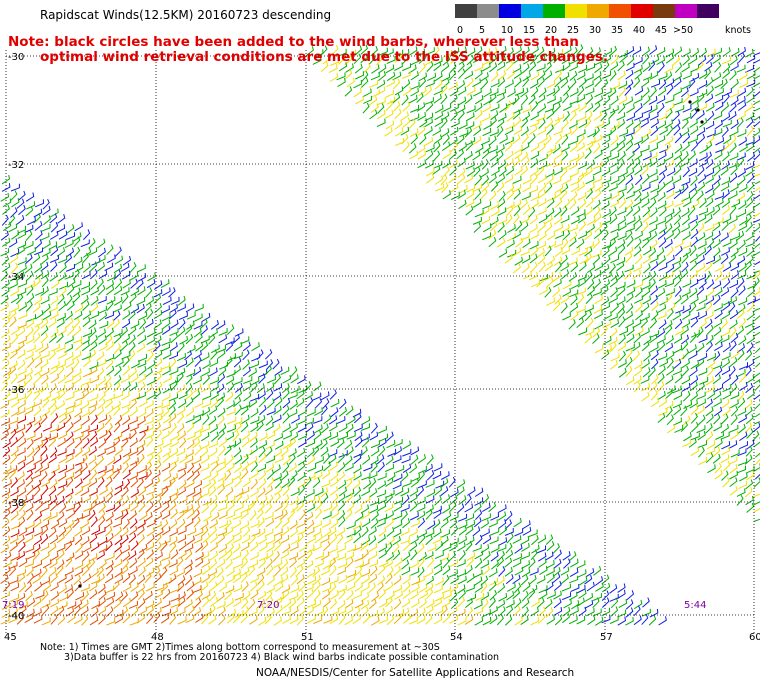  Describe the element at coordinates (16, 503) in the screenshot. I see `lat-label: -38` at that location.